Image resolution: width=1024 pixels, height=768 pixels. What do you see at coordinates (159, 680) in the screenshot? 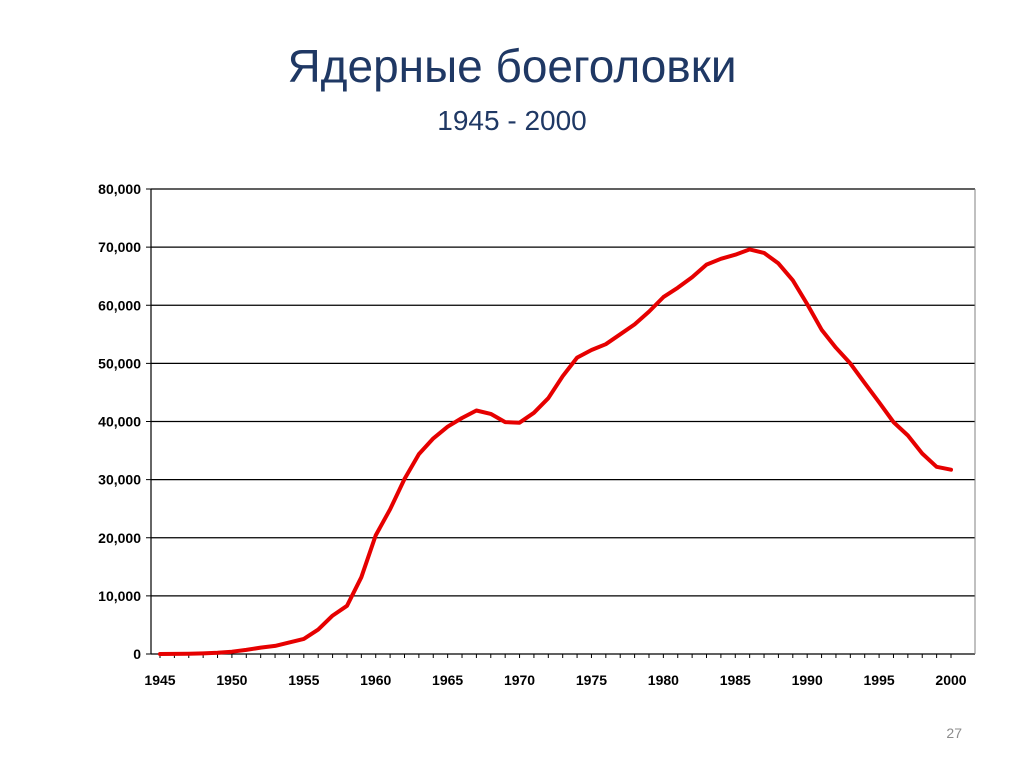
I see `x-tick-label: 1945` at bounding box center [159, 680].